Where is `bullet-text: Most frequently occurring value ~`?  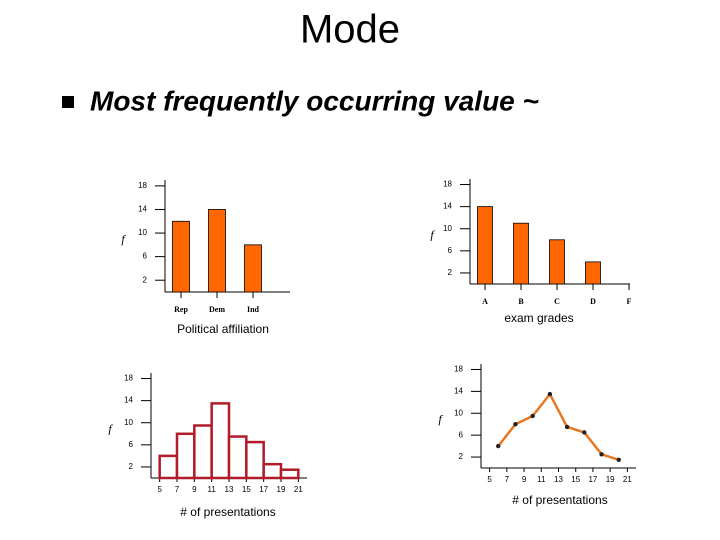 bullet-text: Most frequently occurring value ~ is located at coordinates (314, 100).